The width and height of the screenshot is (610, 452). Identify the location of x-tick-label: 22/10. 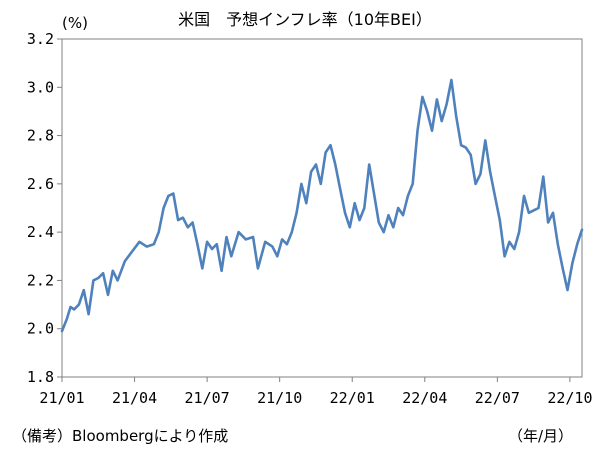
(569, 398).